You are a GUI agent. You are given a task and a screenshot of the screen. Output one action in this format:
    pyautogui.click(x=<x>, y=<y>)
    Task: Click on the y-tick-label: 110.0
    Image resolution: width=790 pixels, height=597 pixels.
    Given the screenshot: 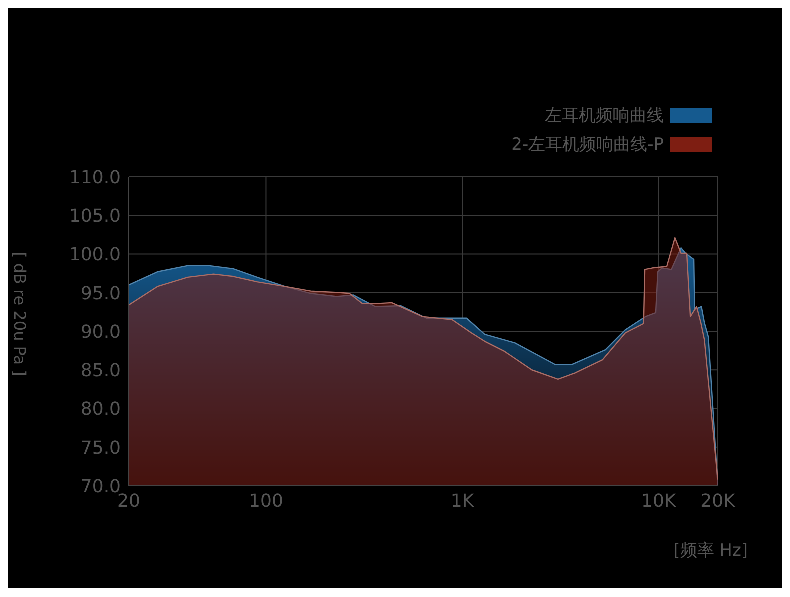 What is the action you would take?
    pyautogui.click(x=95, y=177)
    